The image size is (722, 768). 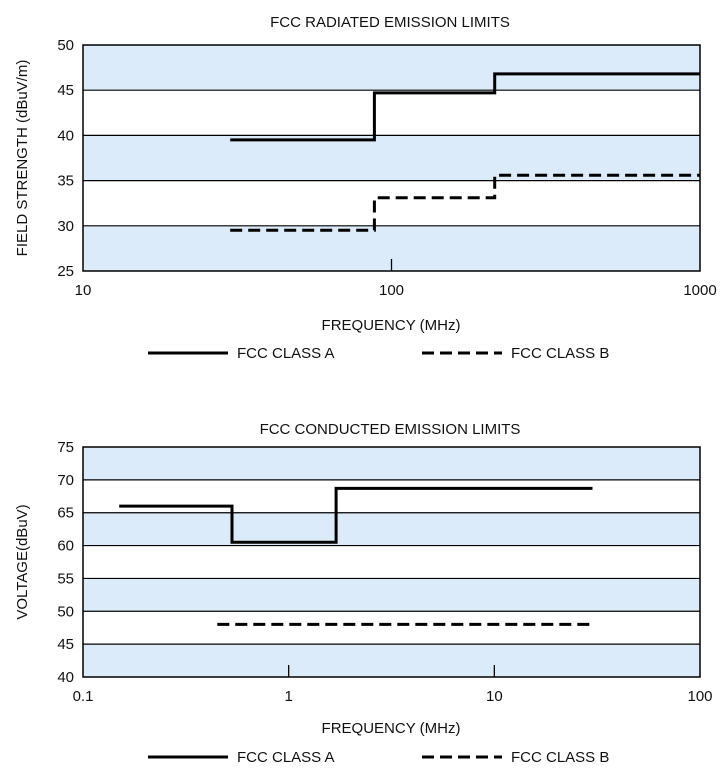 I want to click on y-tick-label: 55, so click(x=65, y=578).